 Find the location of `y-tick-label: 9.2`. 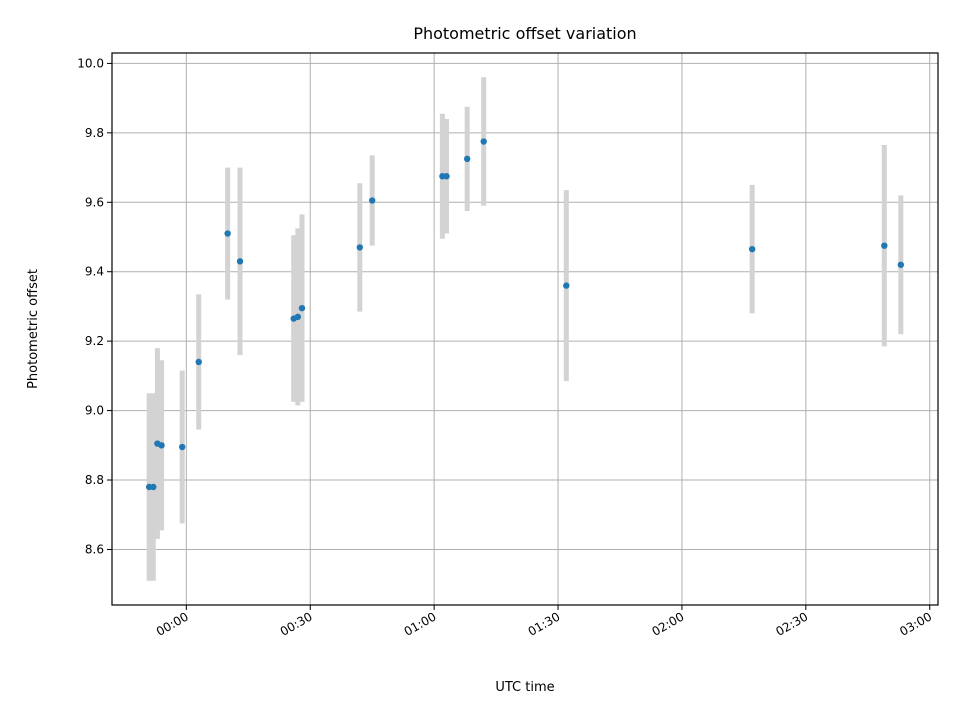

y-tick-label: 9.2 is located at coordinates (94, 341).